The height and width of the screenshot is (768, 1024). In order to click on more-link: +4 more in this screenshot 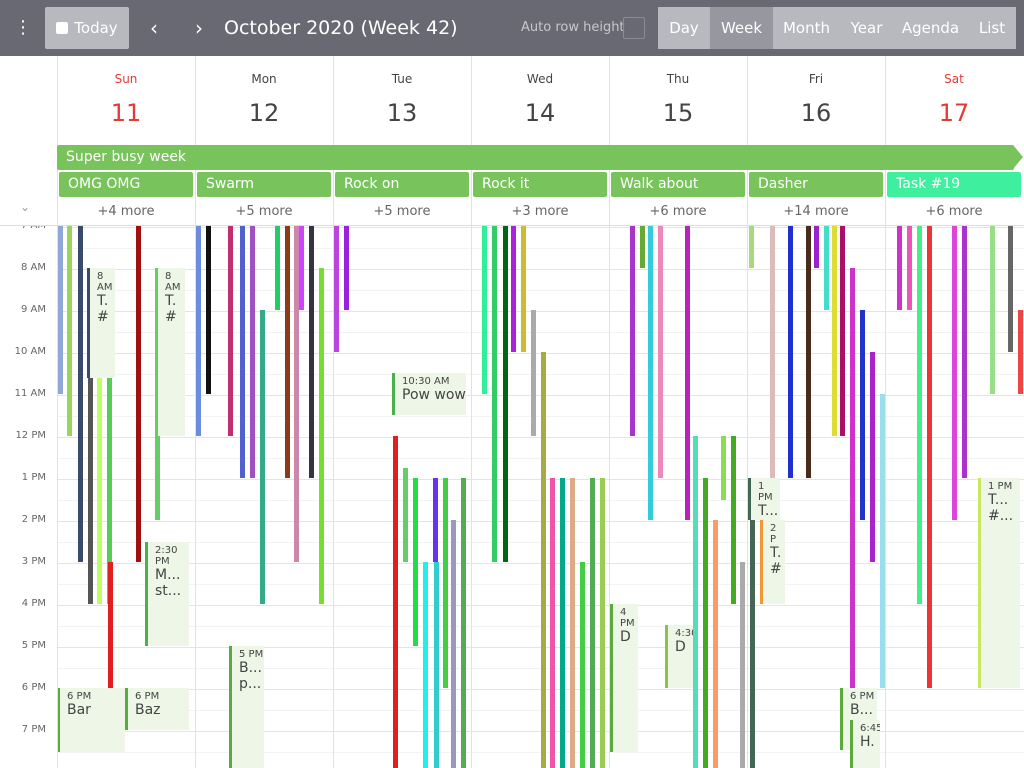, I will do `click(126, 211)`.